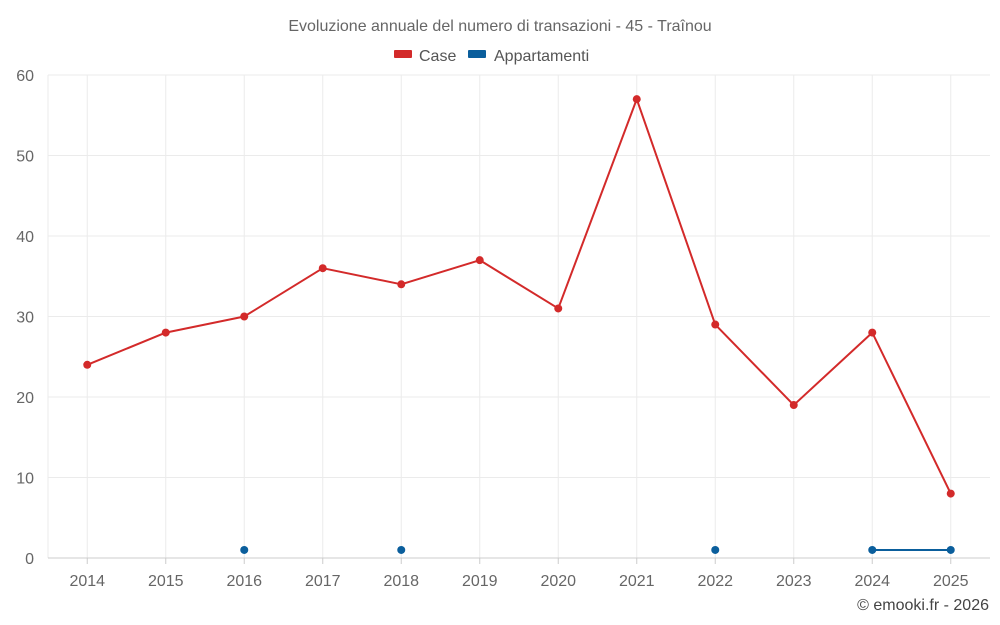 The height and width of the screenshot is (625, 1000). I want to click on x-tick-label: 2018, so click(401, 581).